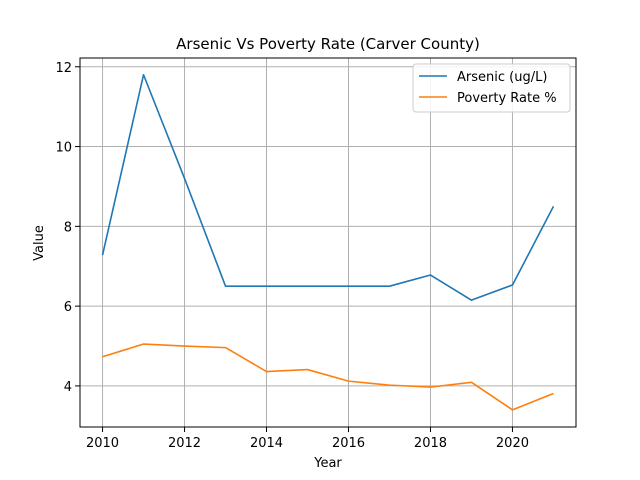 Image resolution: width=640 pixels, height=480 pixels. Describe the element at coordinates (502, 77) in the screenshot. I see `legend-label: Arsenic (ug/L)` at that location.